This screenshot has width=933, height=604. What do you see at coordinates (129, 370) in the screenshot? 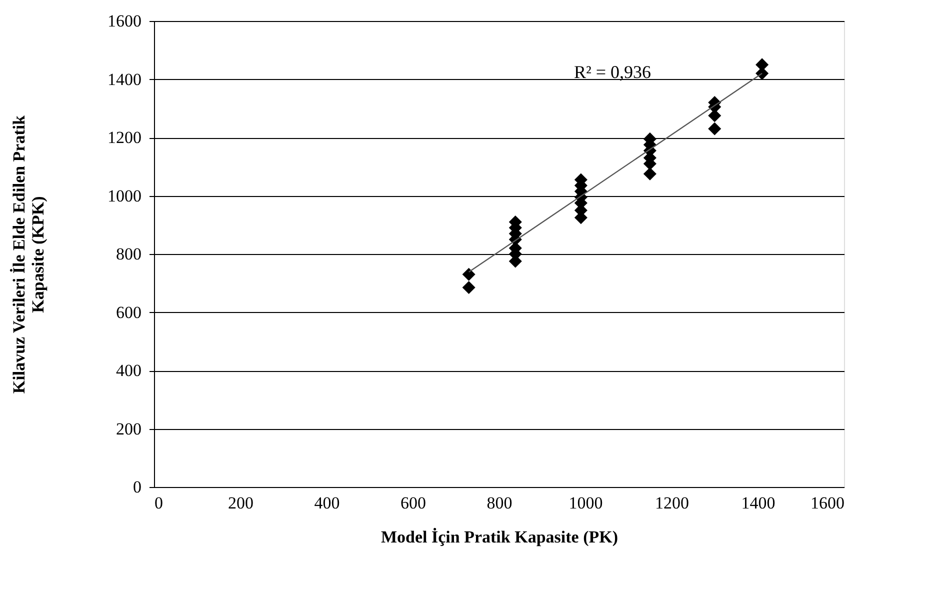
I see `y-tick-label: 400` at bounding box center [129, 370].